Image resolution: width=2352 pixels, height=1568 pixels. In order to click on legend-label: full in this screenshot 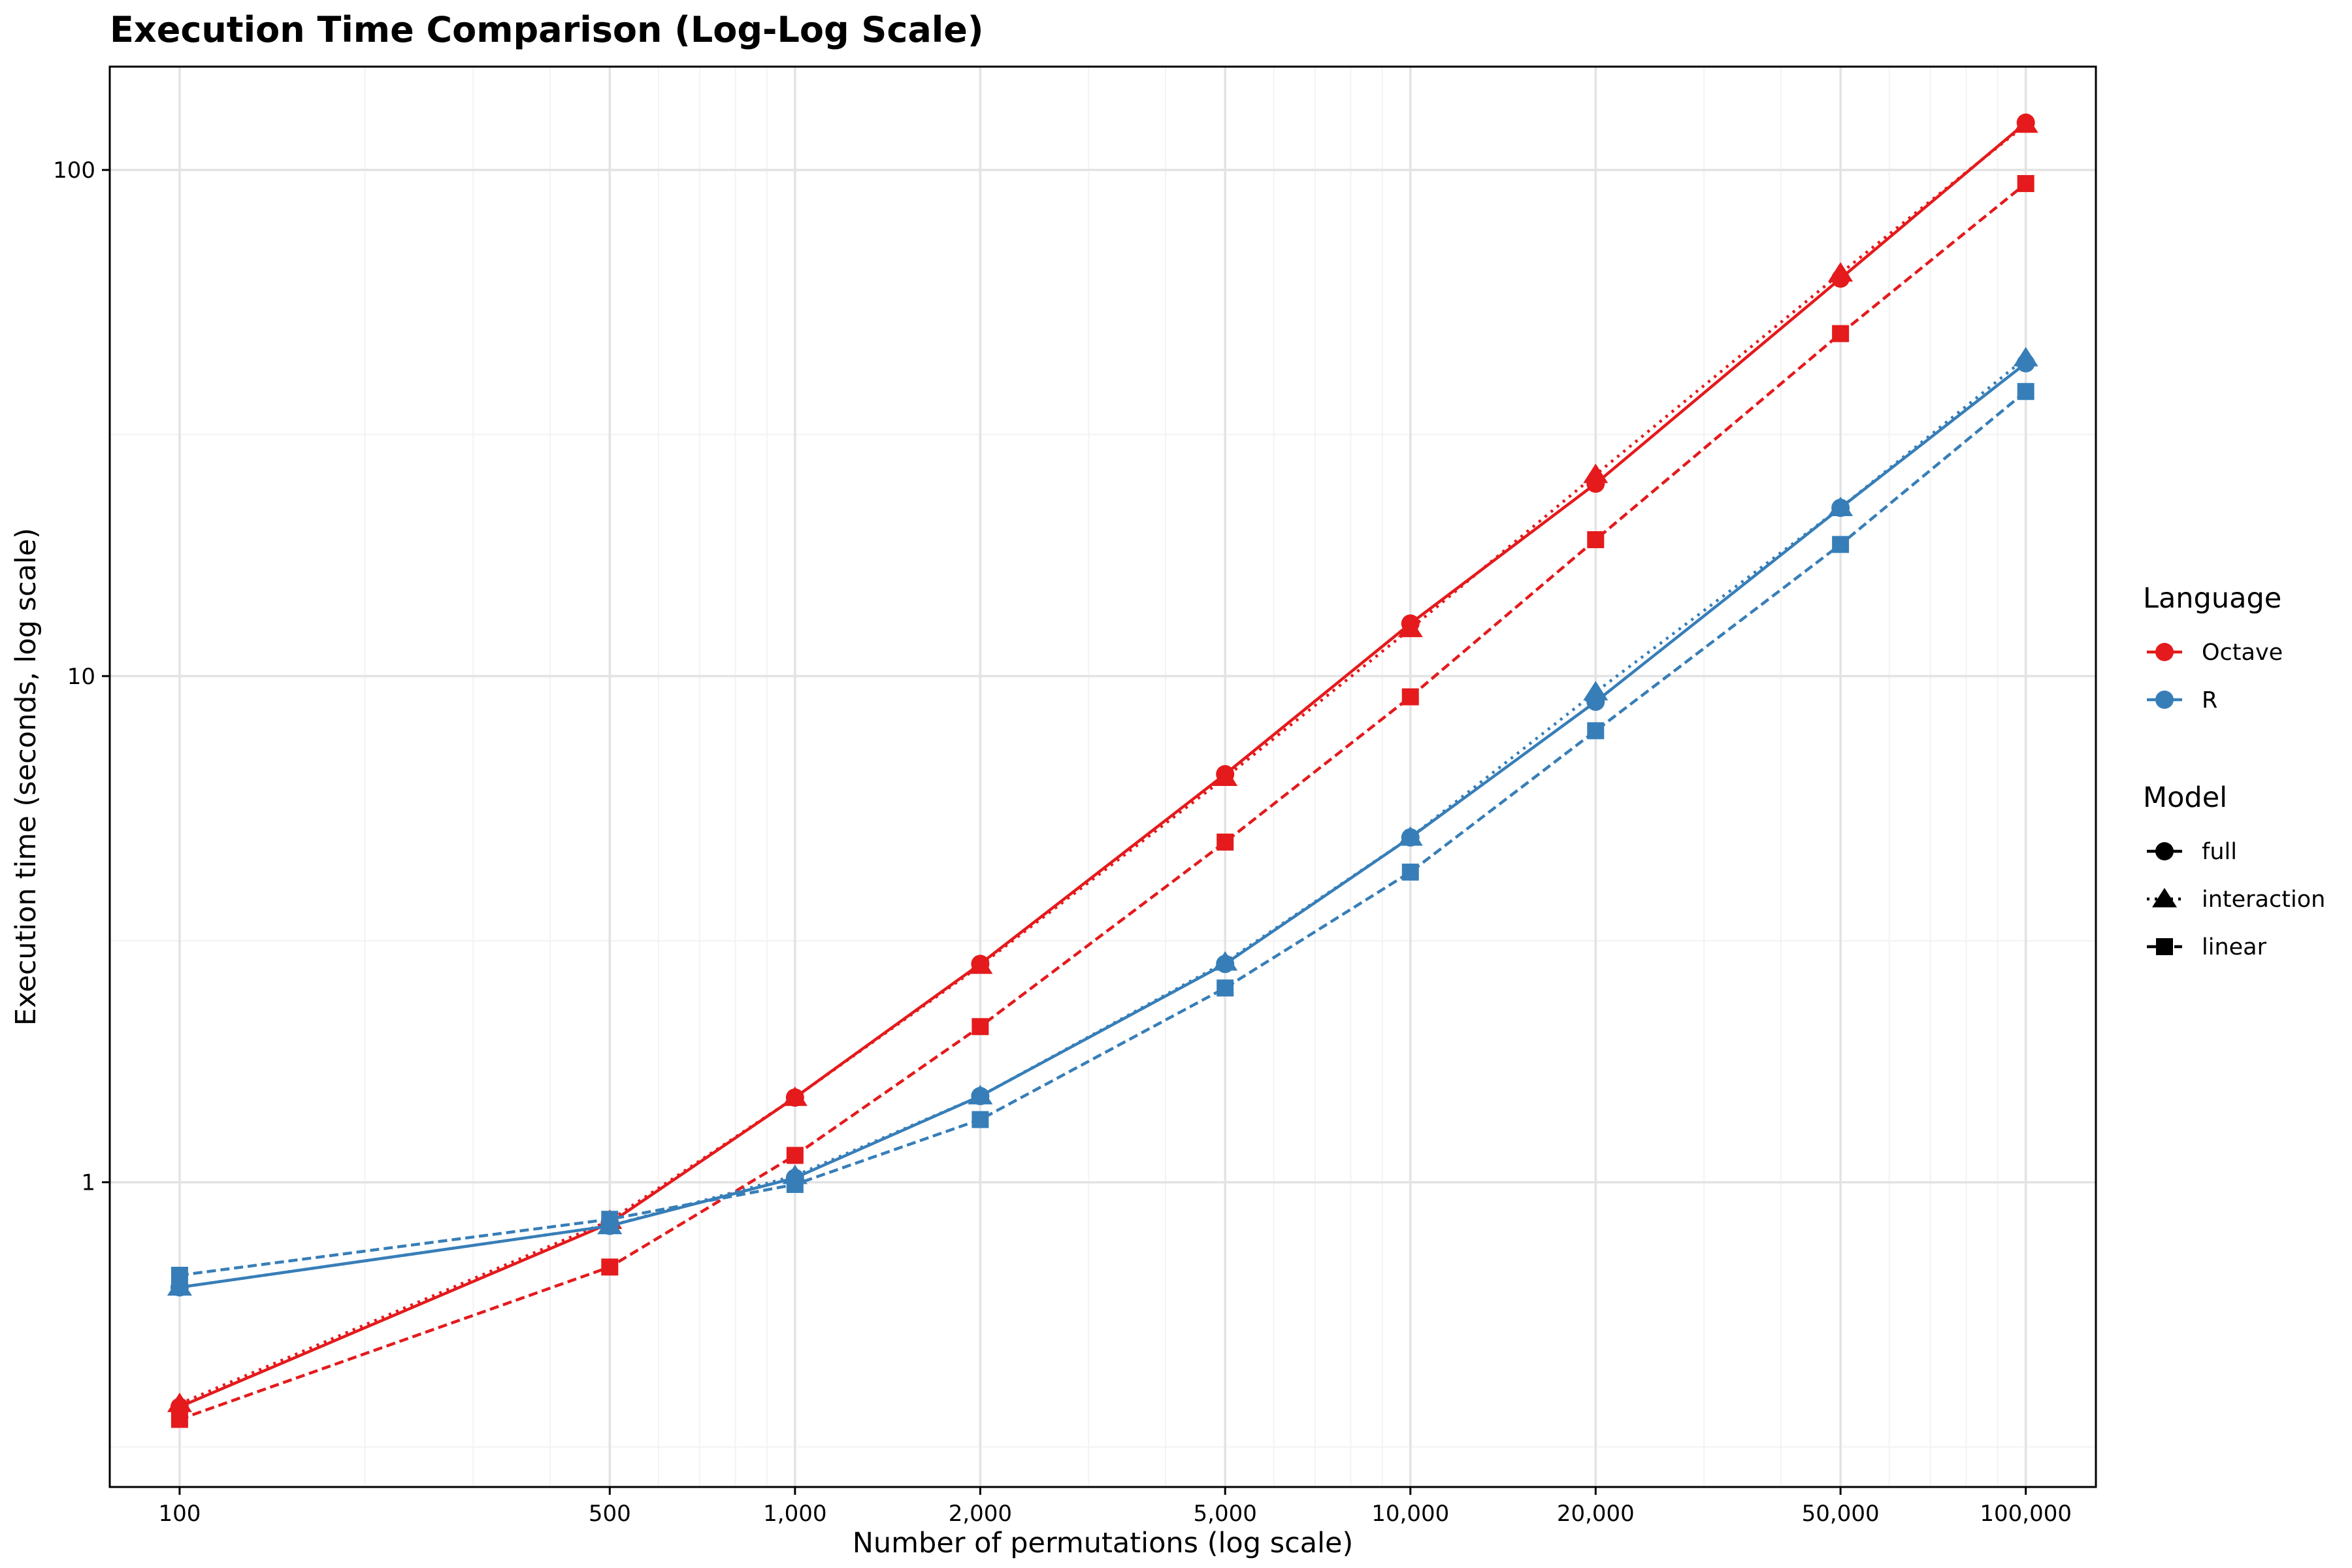, I will do `click(2219, 852)`.